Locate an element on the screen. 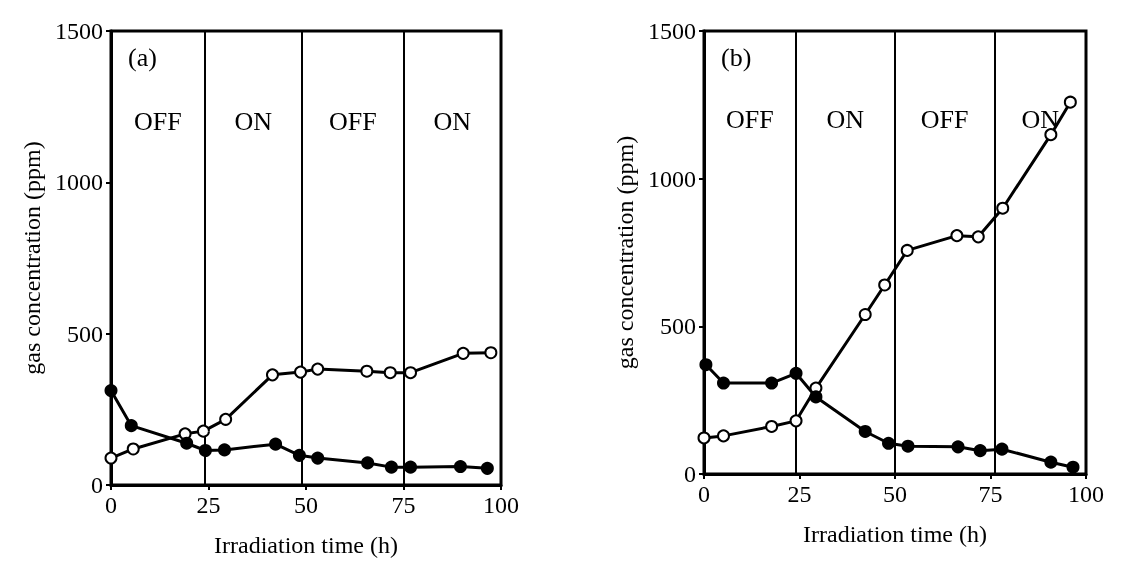  chart-title: (b) is located at coordinates (736, 57).